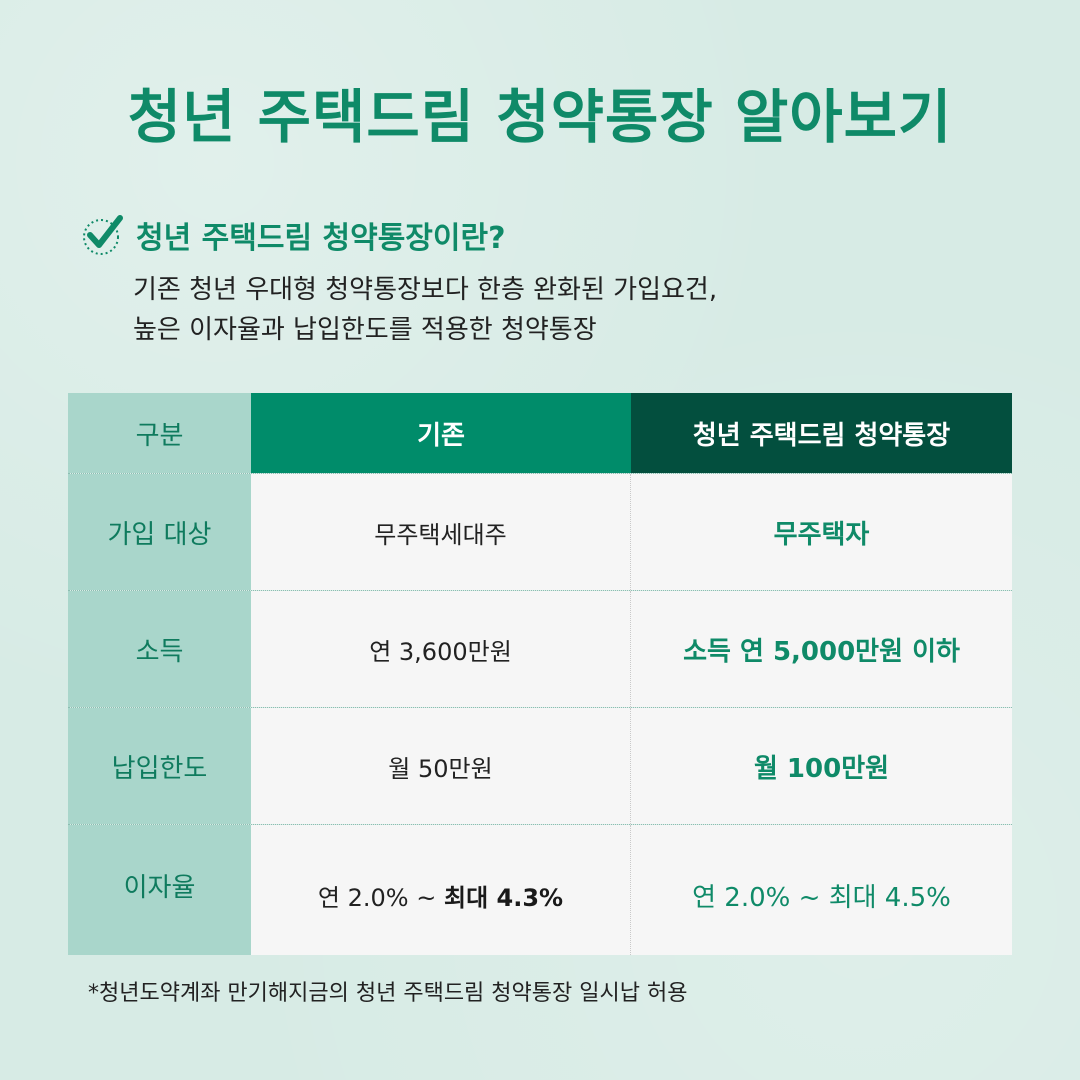  I want to click on new-rate-max: 최대 4.5%, so click(889, 897).